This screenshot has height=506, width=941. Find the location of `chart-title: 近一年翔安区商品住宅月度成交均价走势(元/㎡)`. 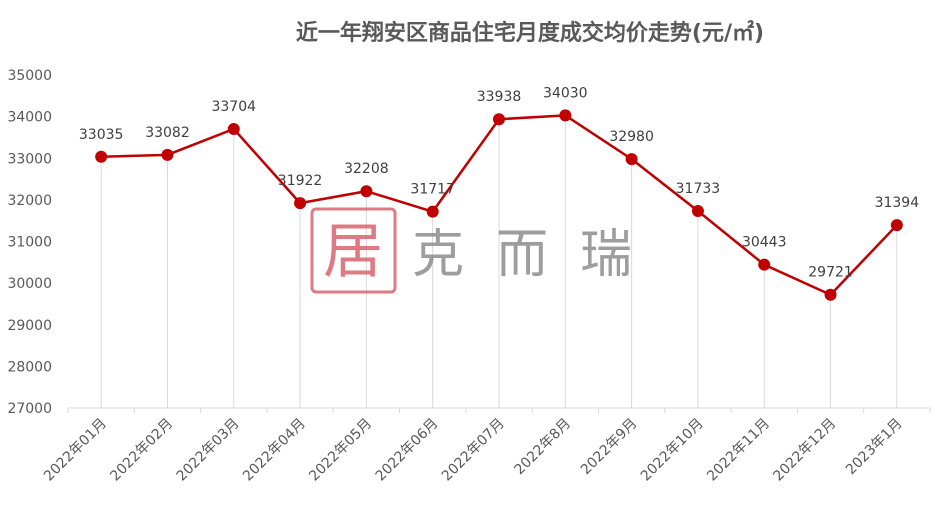

chart-title: 近一年翔安区商品住宅月度成交均价走势(元/㎡) is located at coordinates (530, 33).